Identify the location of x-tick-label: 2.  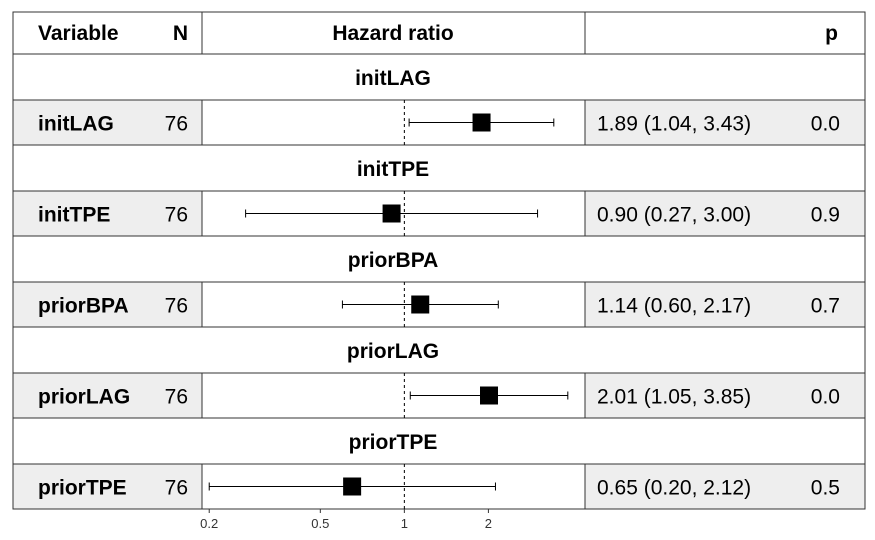
(488, 523).